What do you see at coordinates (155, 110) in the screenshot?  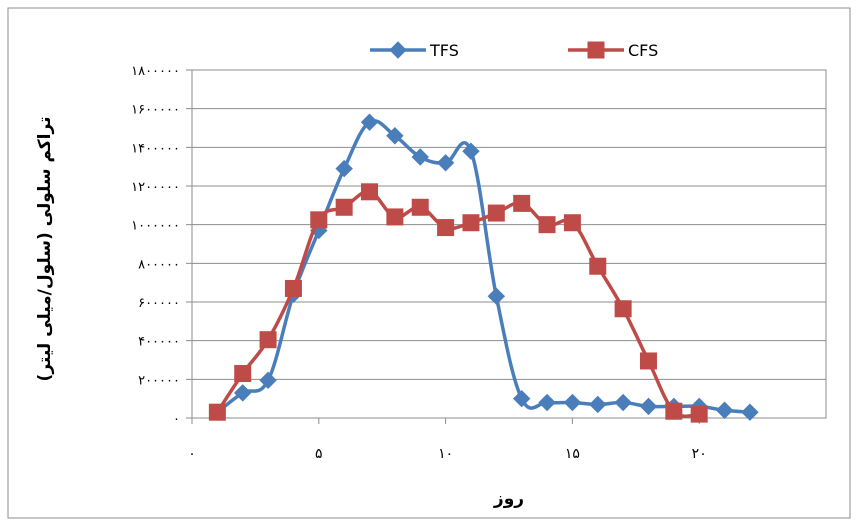 I see `y-tick-label: ۱۶۰۰۰۰۰` at bounding box center [155, 110].